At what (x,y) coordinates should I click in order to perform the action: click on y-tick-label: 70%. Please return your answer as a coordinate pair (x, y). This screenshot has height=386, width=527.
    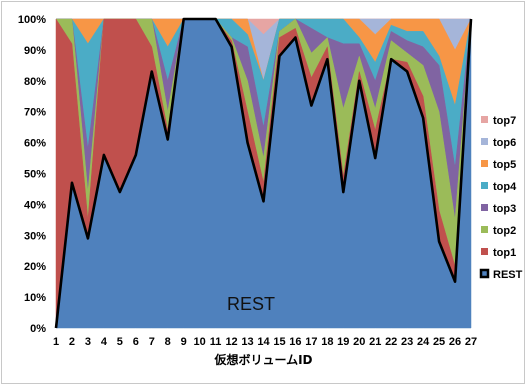
    Looking at the image, I should click on (35, 113).